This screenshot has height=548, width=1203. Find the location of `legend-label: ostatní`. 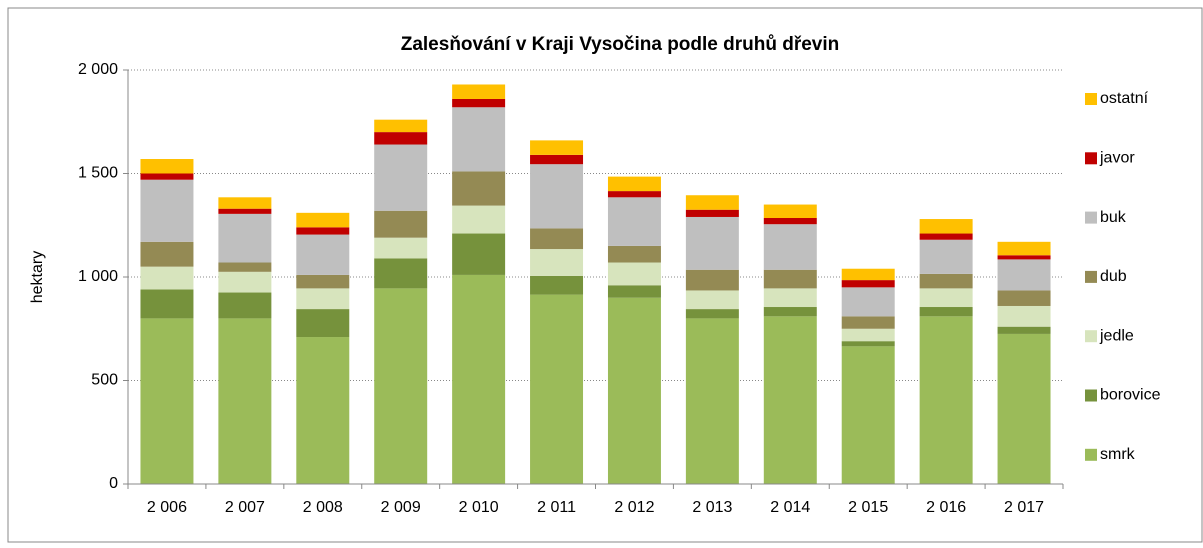

legend-label: ostatní is located at coordinates (1124, 98).